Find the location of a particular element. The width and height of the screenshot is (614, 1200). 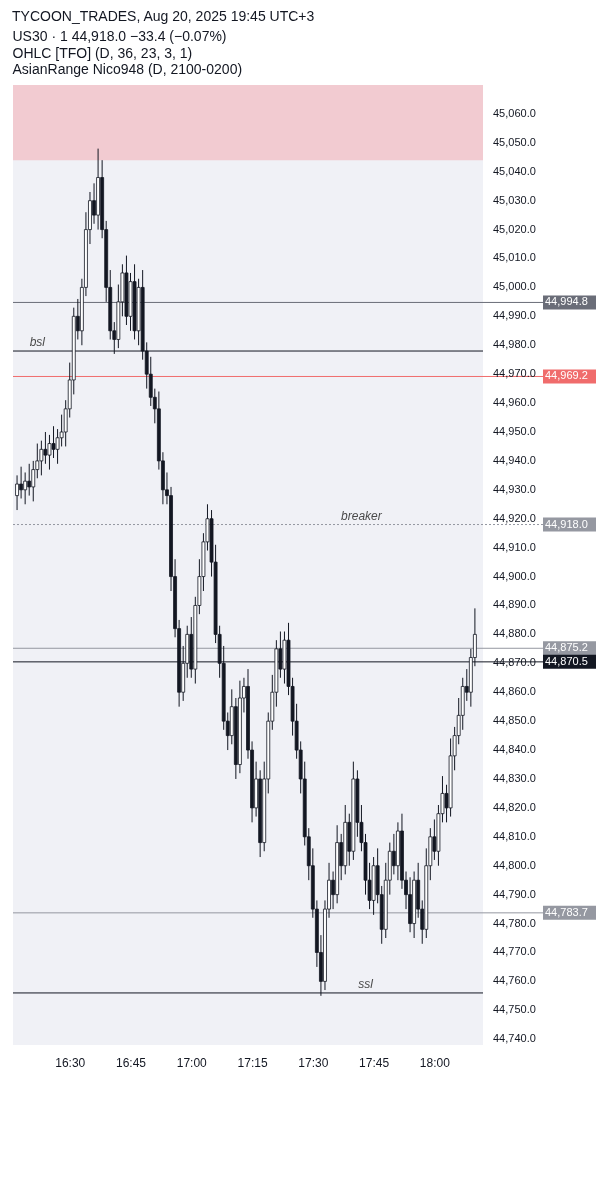

y-tick-label: 44,950.0 is located at coordinates (514, 430).